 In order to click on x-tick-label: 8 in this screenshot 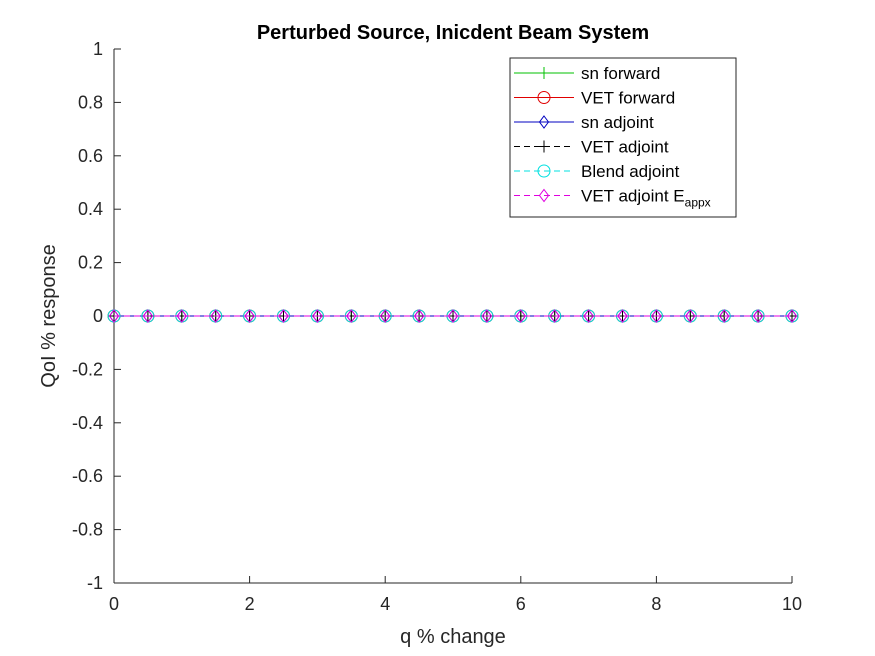, I will do `click(656, 604)`.